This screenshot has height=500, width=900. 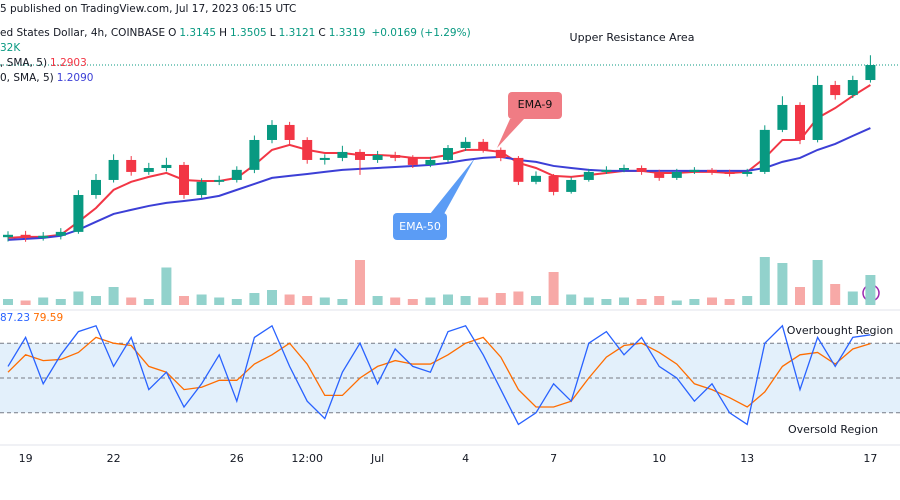 What do you see at coordinates (172, 33) in the screenshot?
I see `ohlc-label: O` at bounding box center [172, 33].